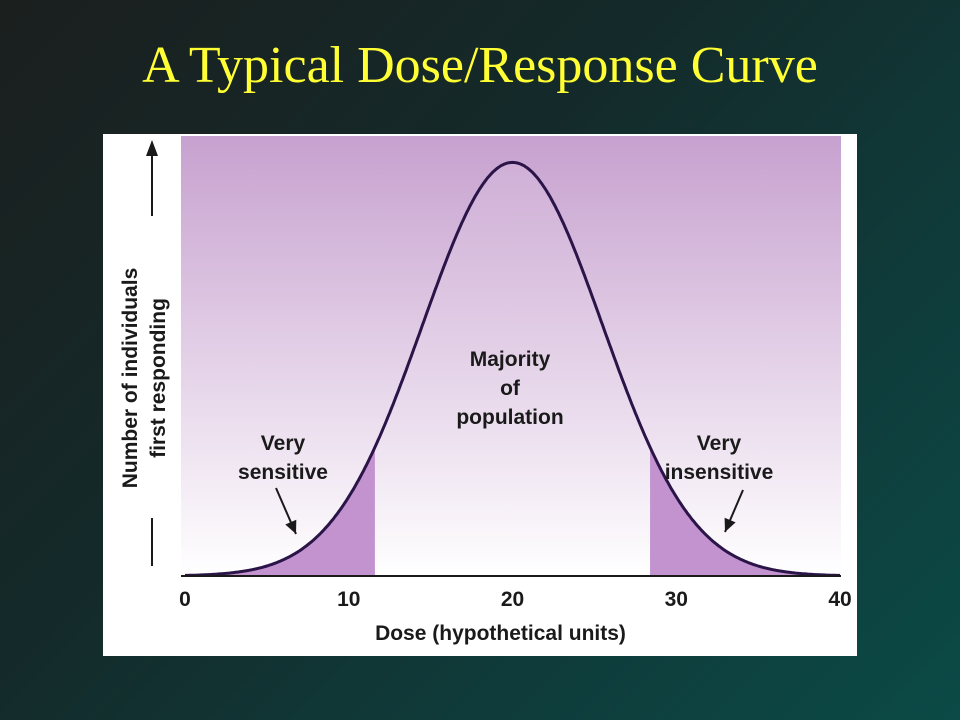 The image size is (960, 720). I want to click on annotation-very-sensitive-line: sensitive, so click(283, 472).